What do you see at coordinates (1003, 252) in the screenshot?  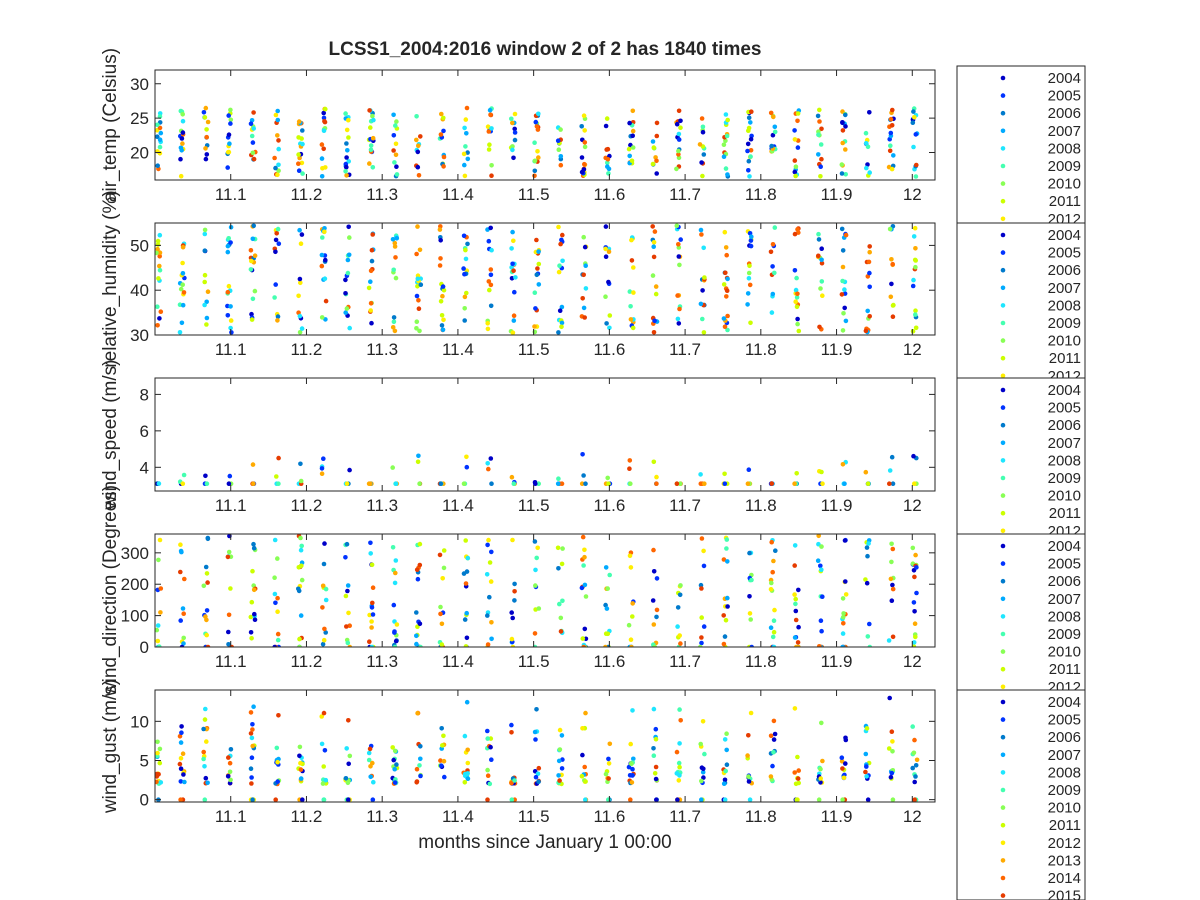 I see `legend-marker` at bounding box center [1003, 252].